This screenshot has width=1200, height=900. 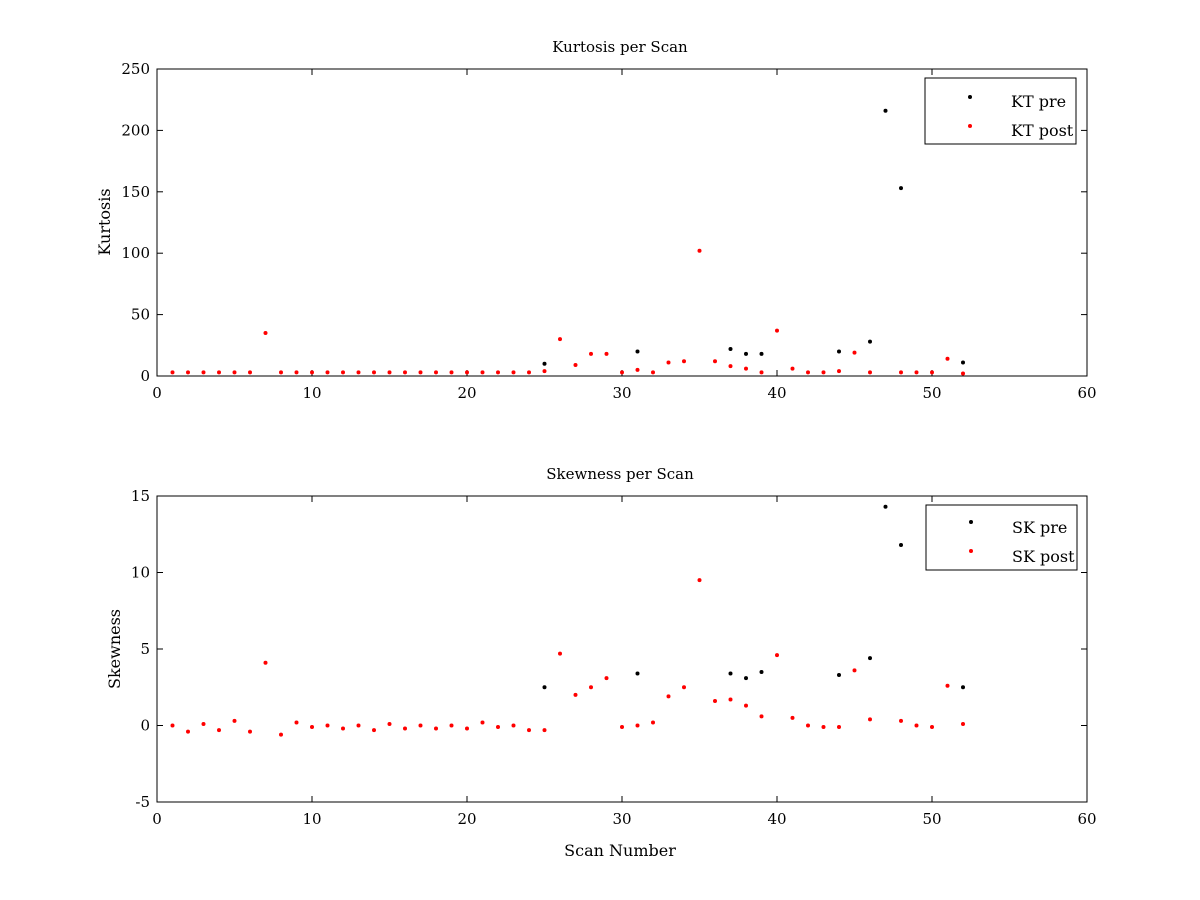 What do you see at coordinates (1043, 556) in the screenshot?
I see `legend-label-sk-post: SK post` at bounding box center [1043, 556].